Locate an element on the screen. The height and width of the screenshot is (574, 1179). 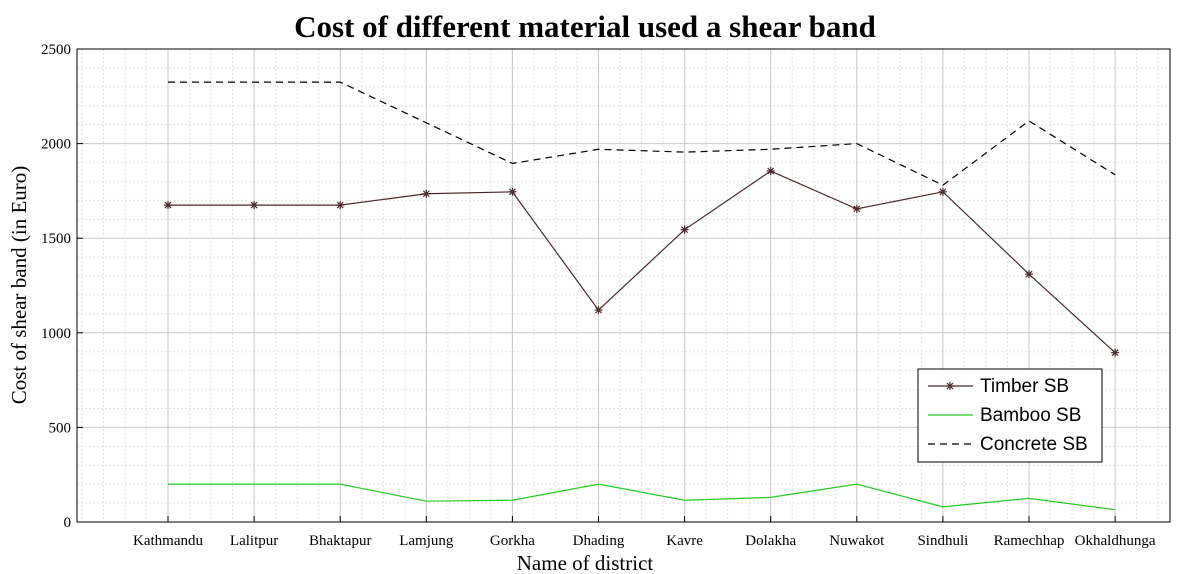
x-tick-label: Lalitpur is located at coordinates (254, 541).